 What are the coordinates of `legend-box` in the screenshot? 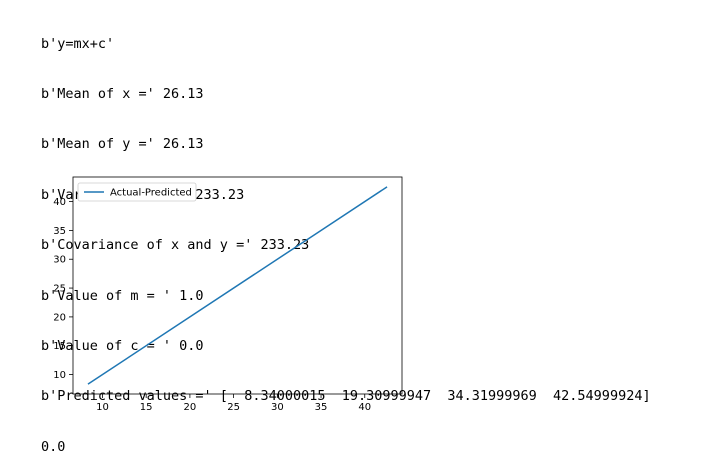 It's located at (137, 192).